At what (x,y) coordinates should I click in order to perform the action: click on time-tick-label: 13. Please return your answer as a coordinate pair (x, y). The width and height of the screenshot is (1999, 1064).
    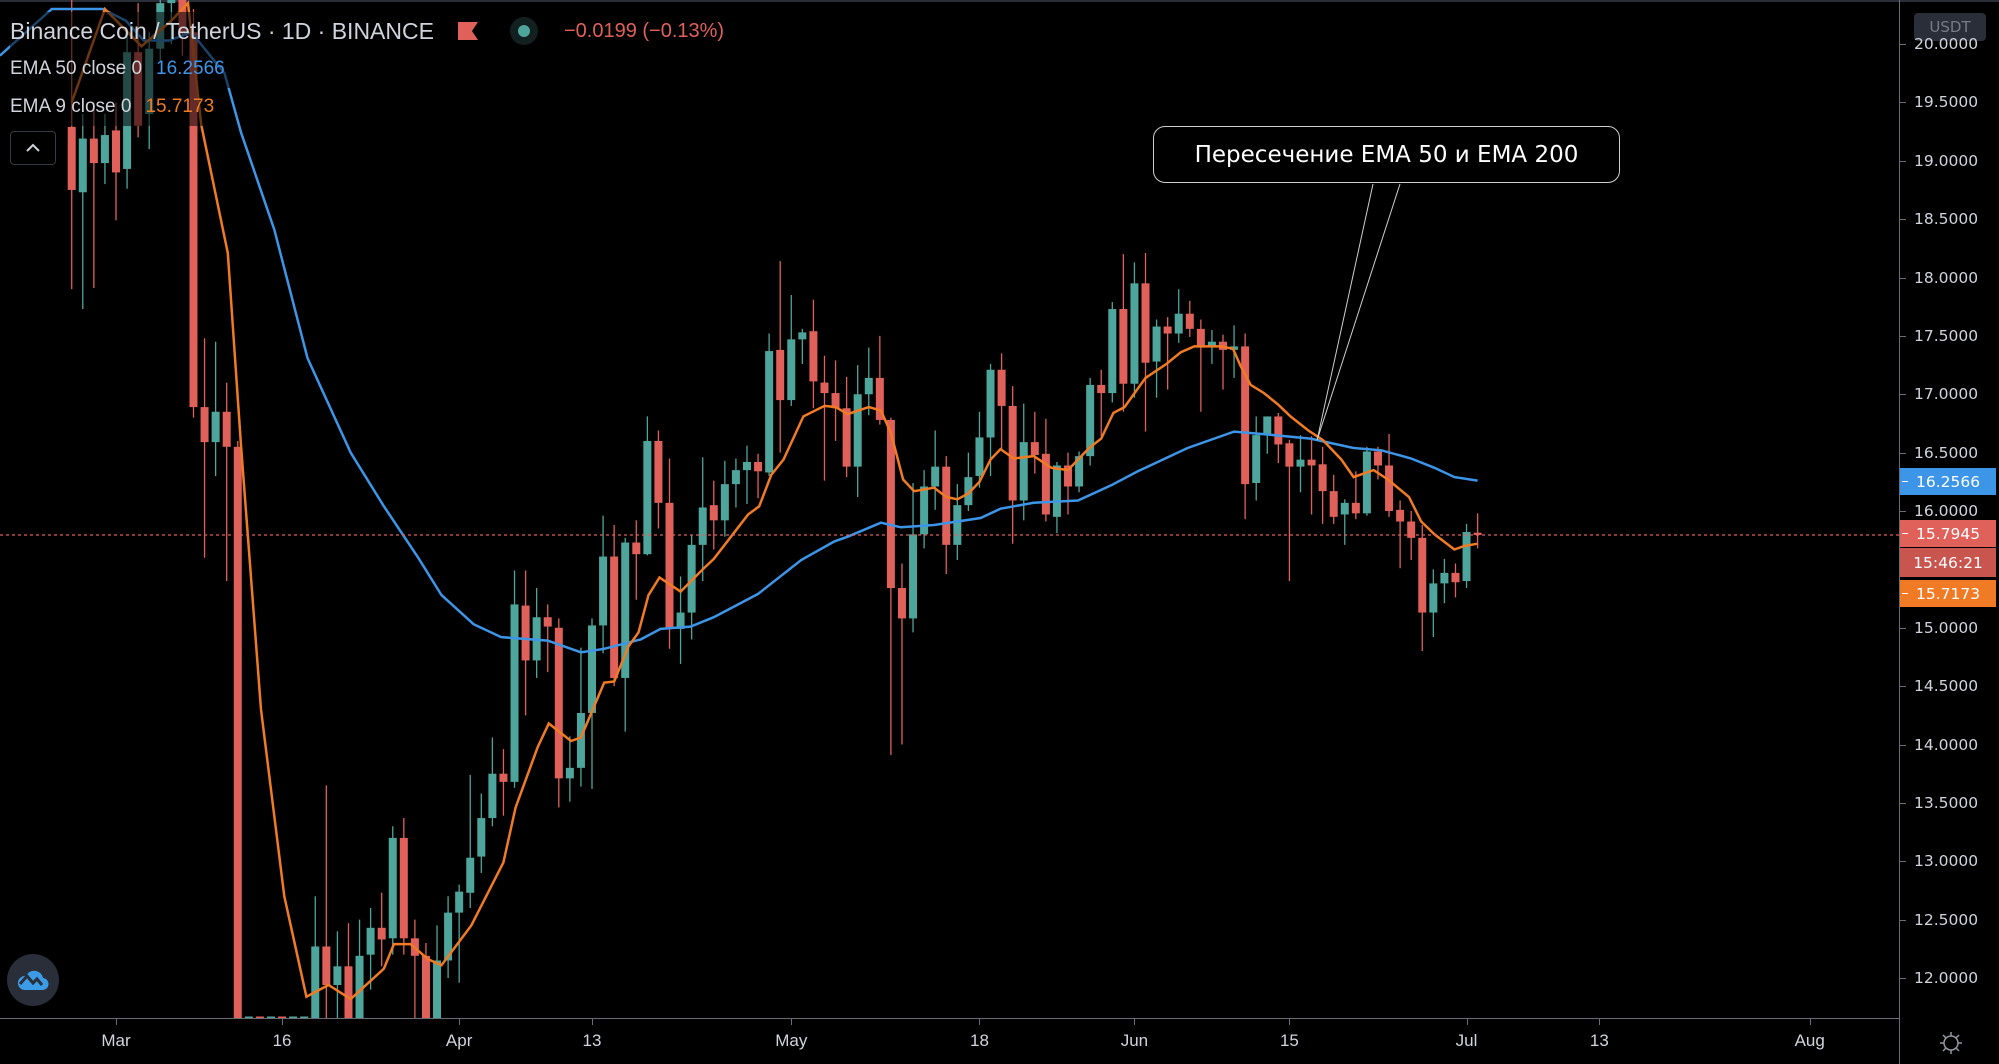
    Looking at the image, I should click on (592, 1040).